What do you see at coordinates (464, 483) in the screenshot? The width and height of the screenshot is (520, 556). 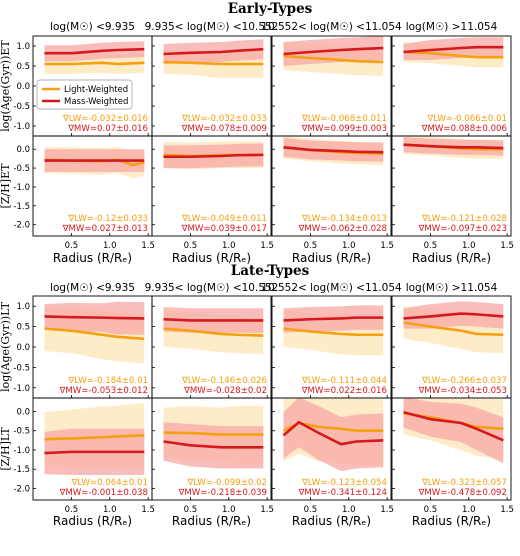 I see `gradient-light-weighted: ∇LW=-0.323±0.057` at bounding box center [464, 483].